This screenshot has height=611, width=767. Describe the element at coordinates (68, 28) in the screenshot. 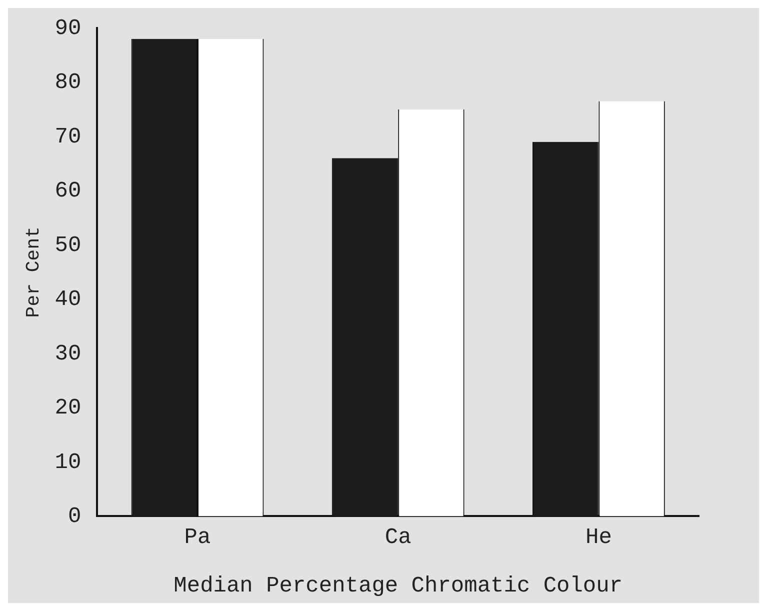

I see `y-tick-label: 90` at that location.